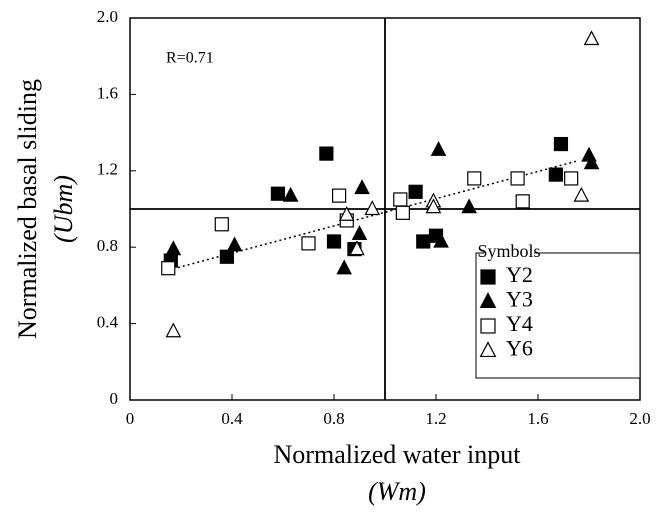 The width and height of the screenshot is (663, 516). I want to click on annotation: R=0.71, so click(190, 58).